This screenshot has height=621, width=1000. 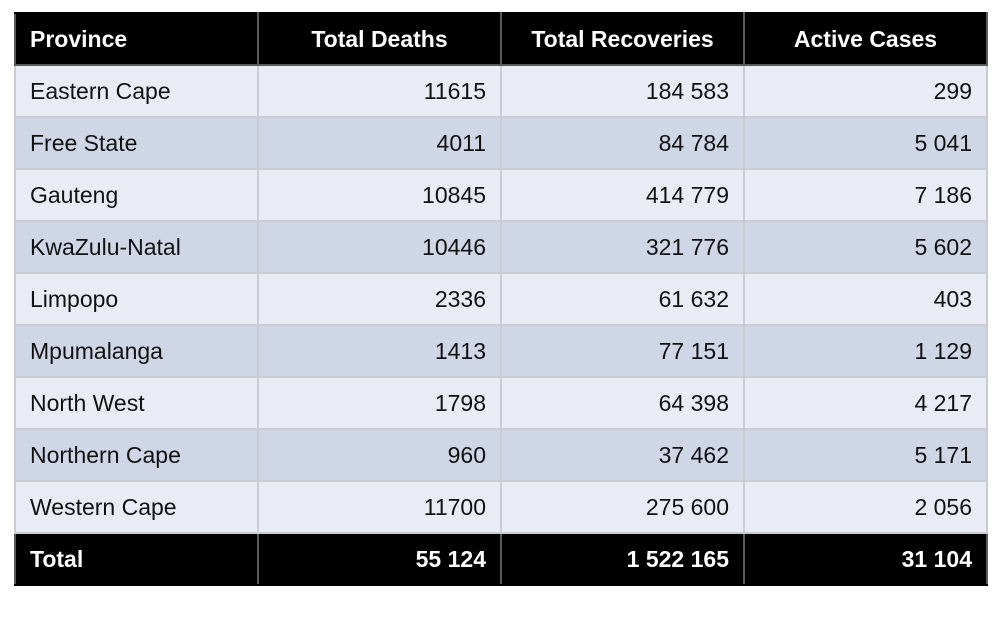 What do you see at coordinates (865, 455) in the screenshot?
I see `active-cases-cell: 5 171` at bounding box center [865, 455].